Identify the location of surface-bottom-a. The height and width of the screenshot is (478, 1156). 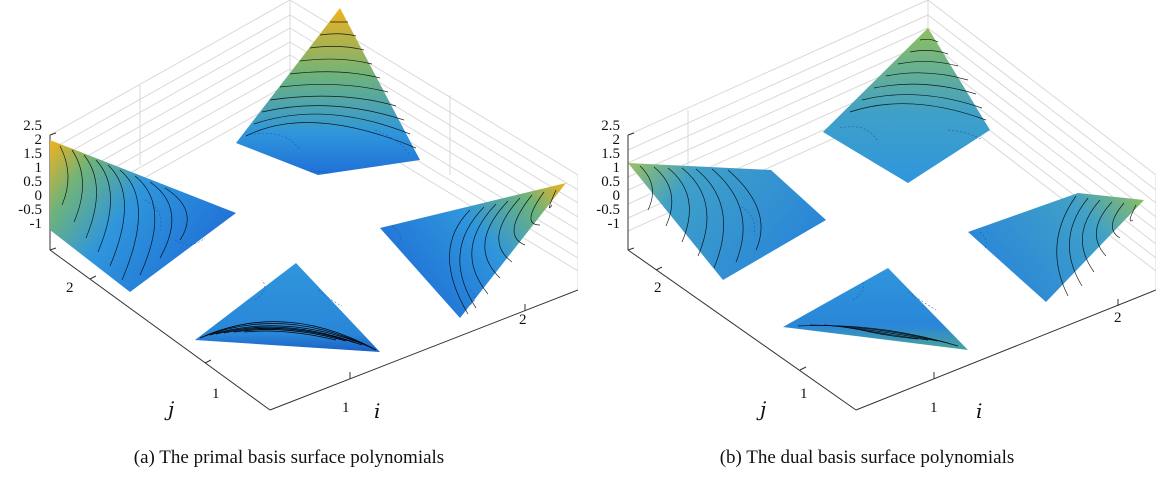
(287, 307).